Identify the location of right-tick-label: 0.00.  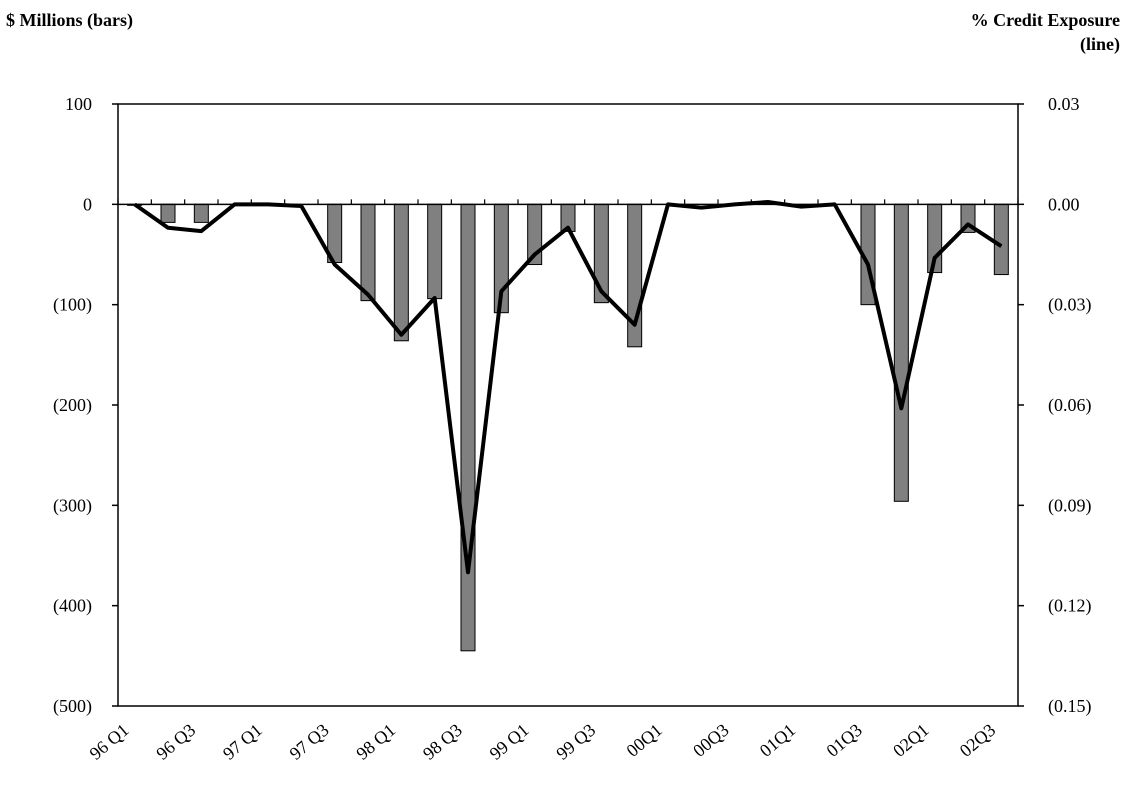
(1064, 204).